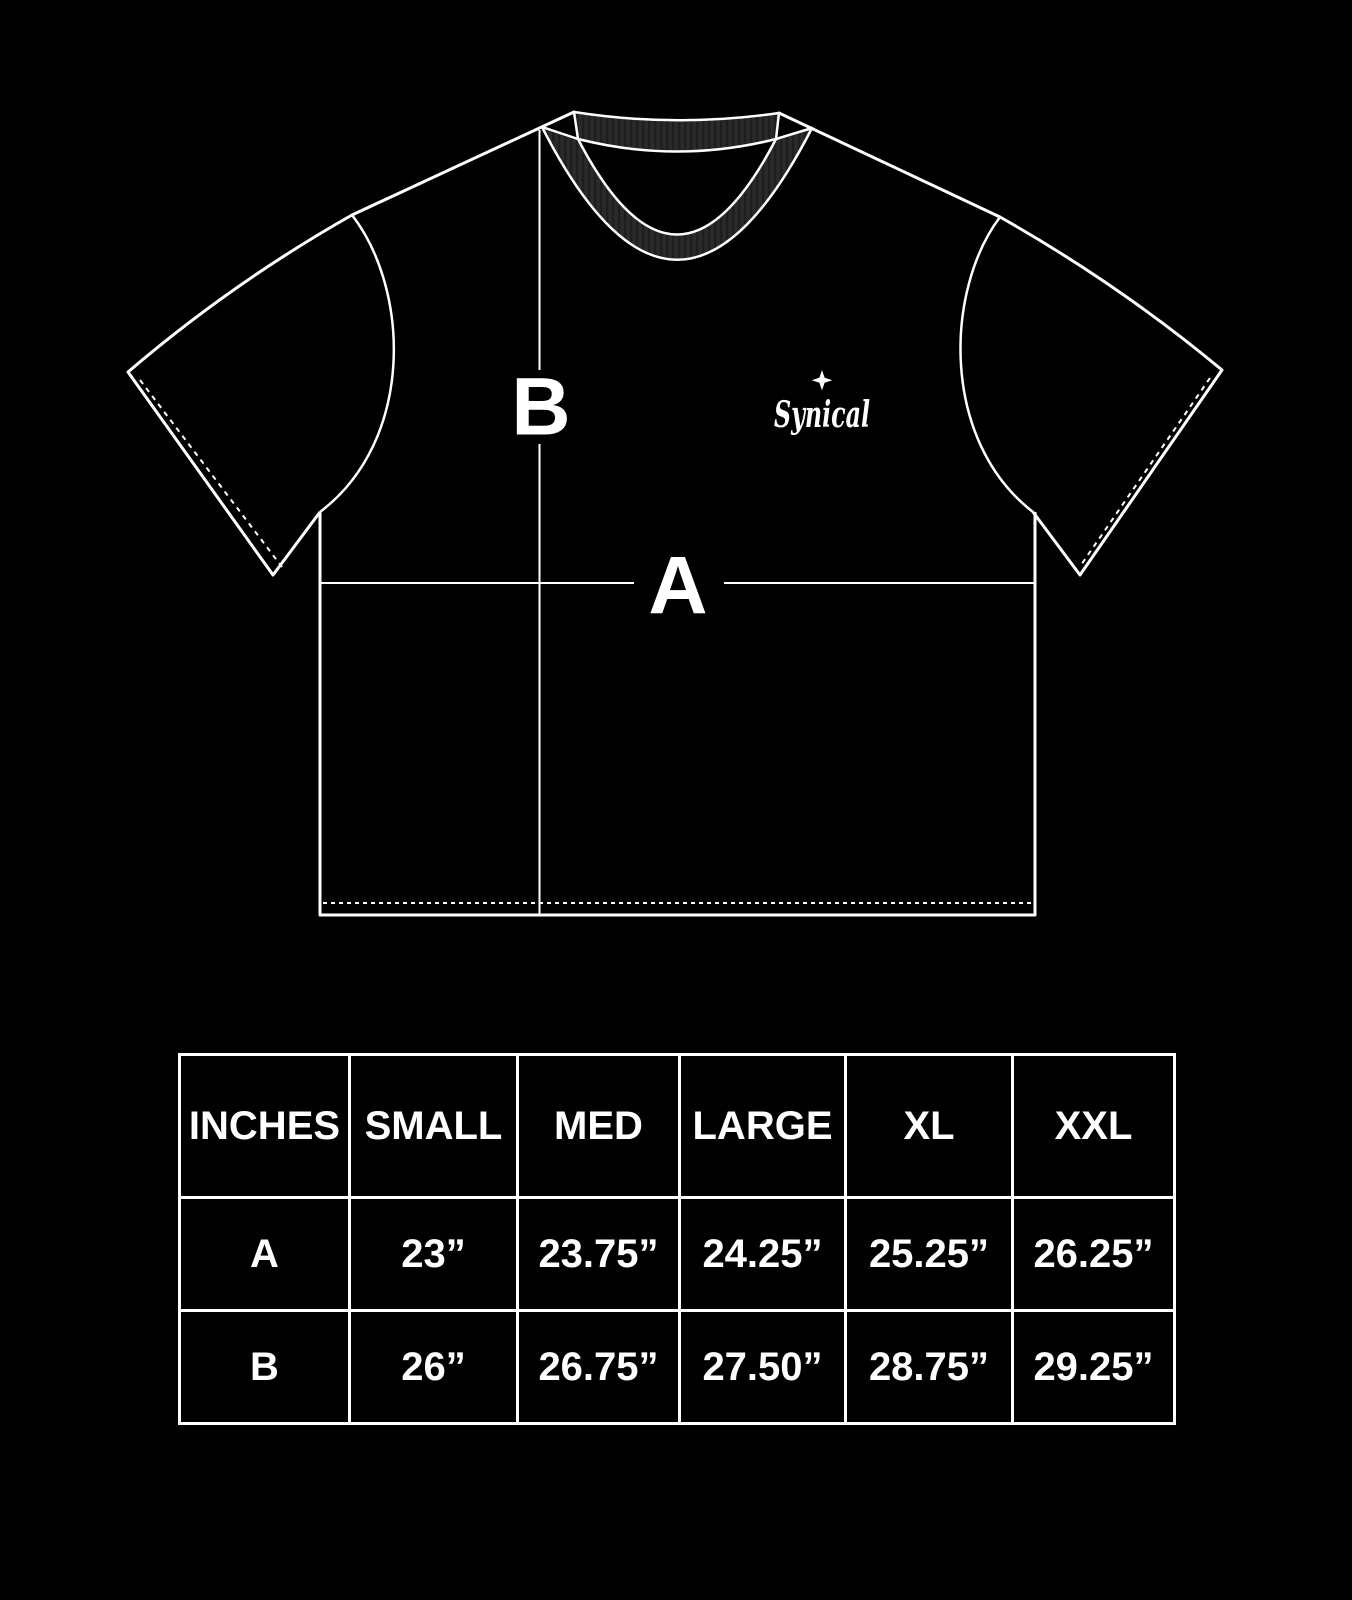 This screenshot has width=1352, height=1600. What do you see at coordinates (264, 1254) in the screenshot?
I see `row-label-a: A` at bounding box center [264, 1254].